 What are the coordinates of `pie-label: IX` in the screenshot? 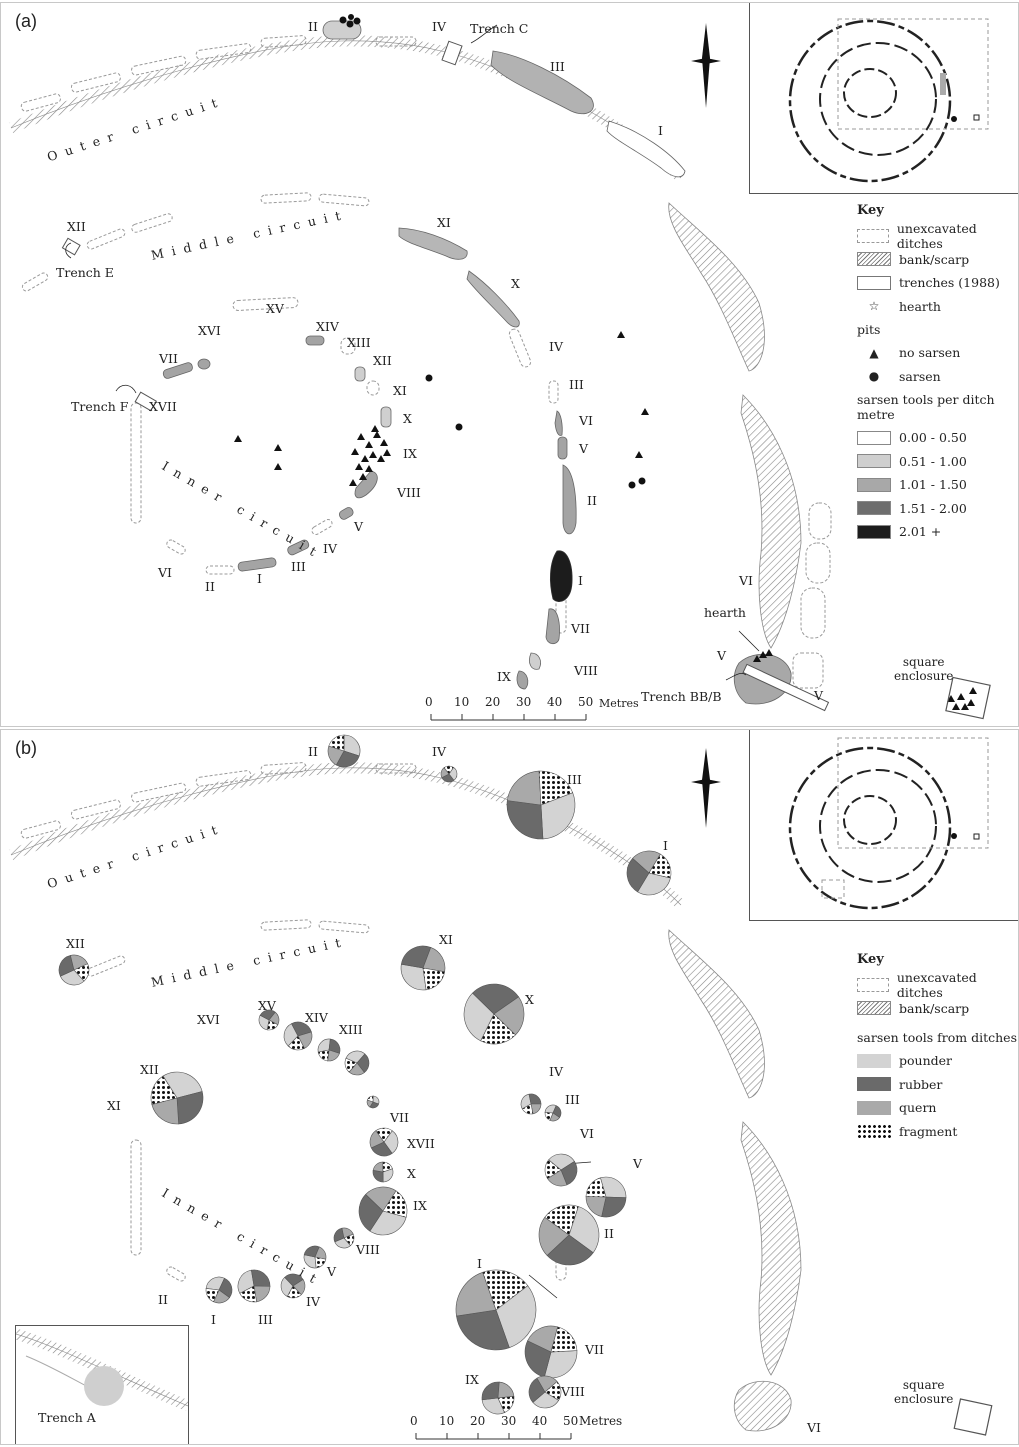 It's located at (420, 1205).